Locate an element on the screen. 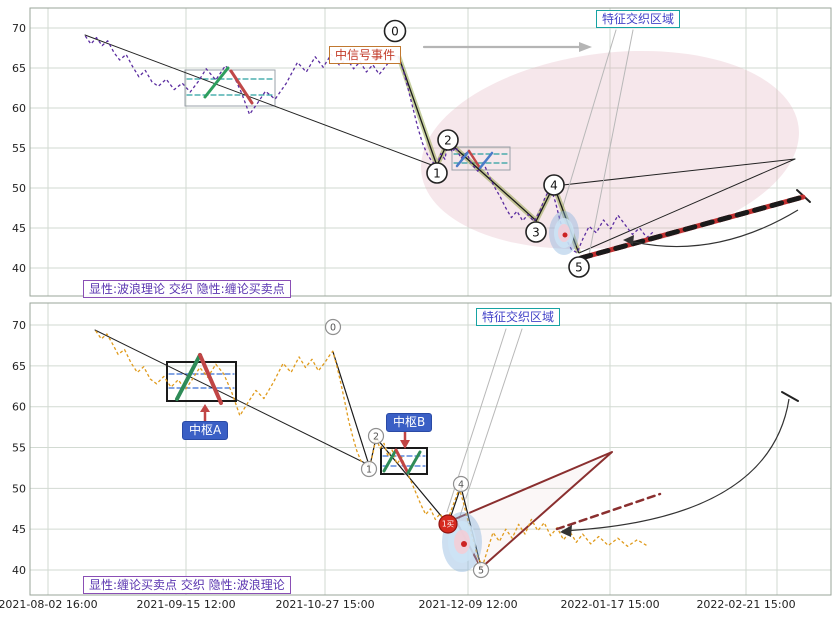  mid-signal-event-label: 中信号事件 is located at coordinates (365, 55).